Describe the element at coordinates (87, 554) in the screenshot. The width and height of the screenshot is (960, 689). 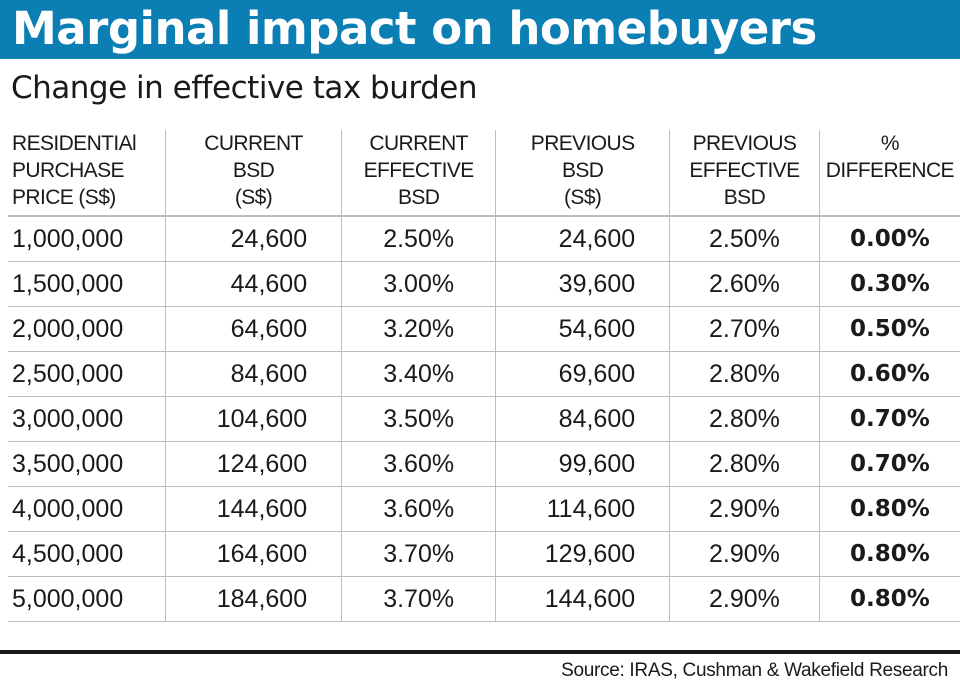
I see `table-cell: 4,500,000` at that location.